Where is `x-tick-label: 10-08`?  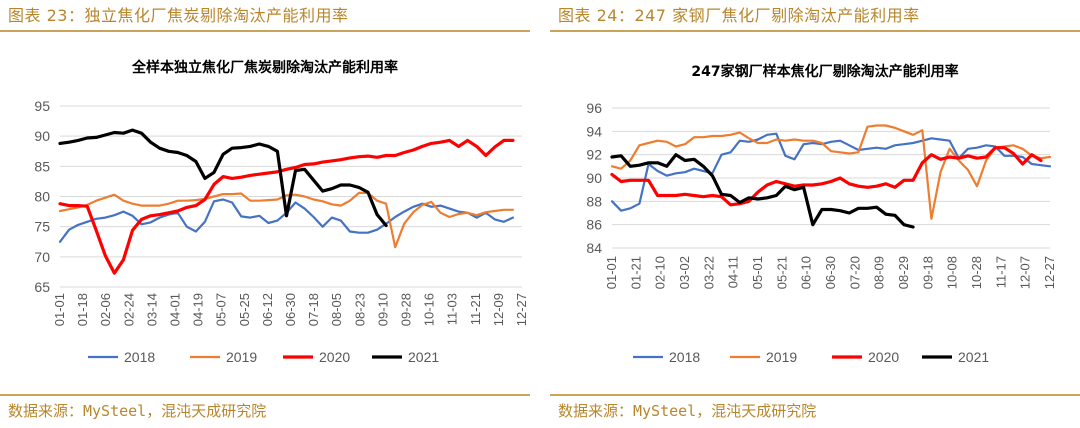 x-tick-label: 10-08 is located at coordinates (952, 272).